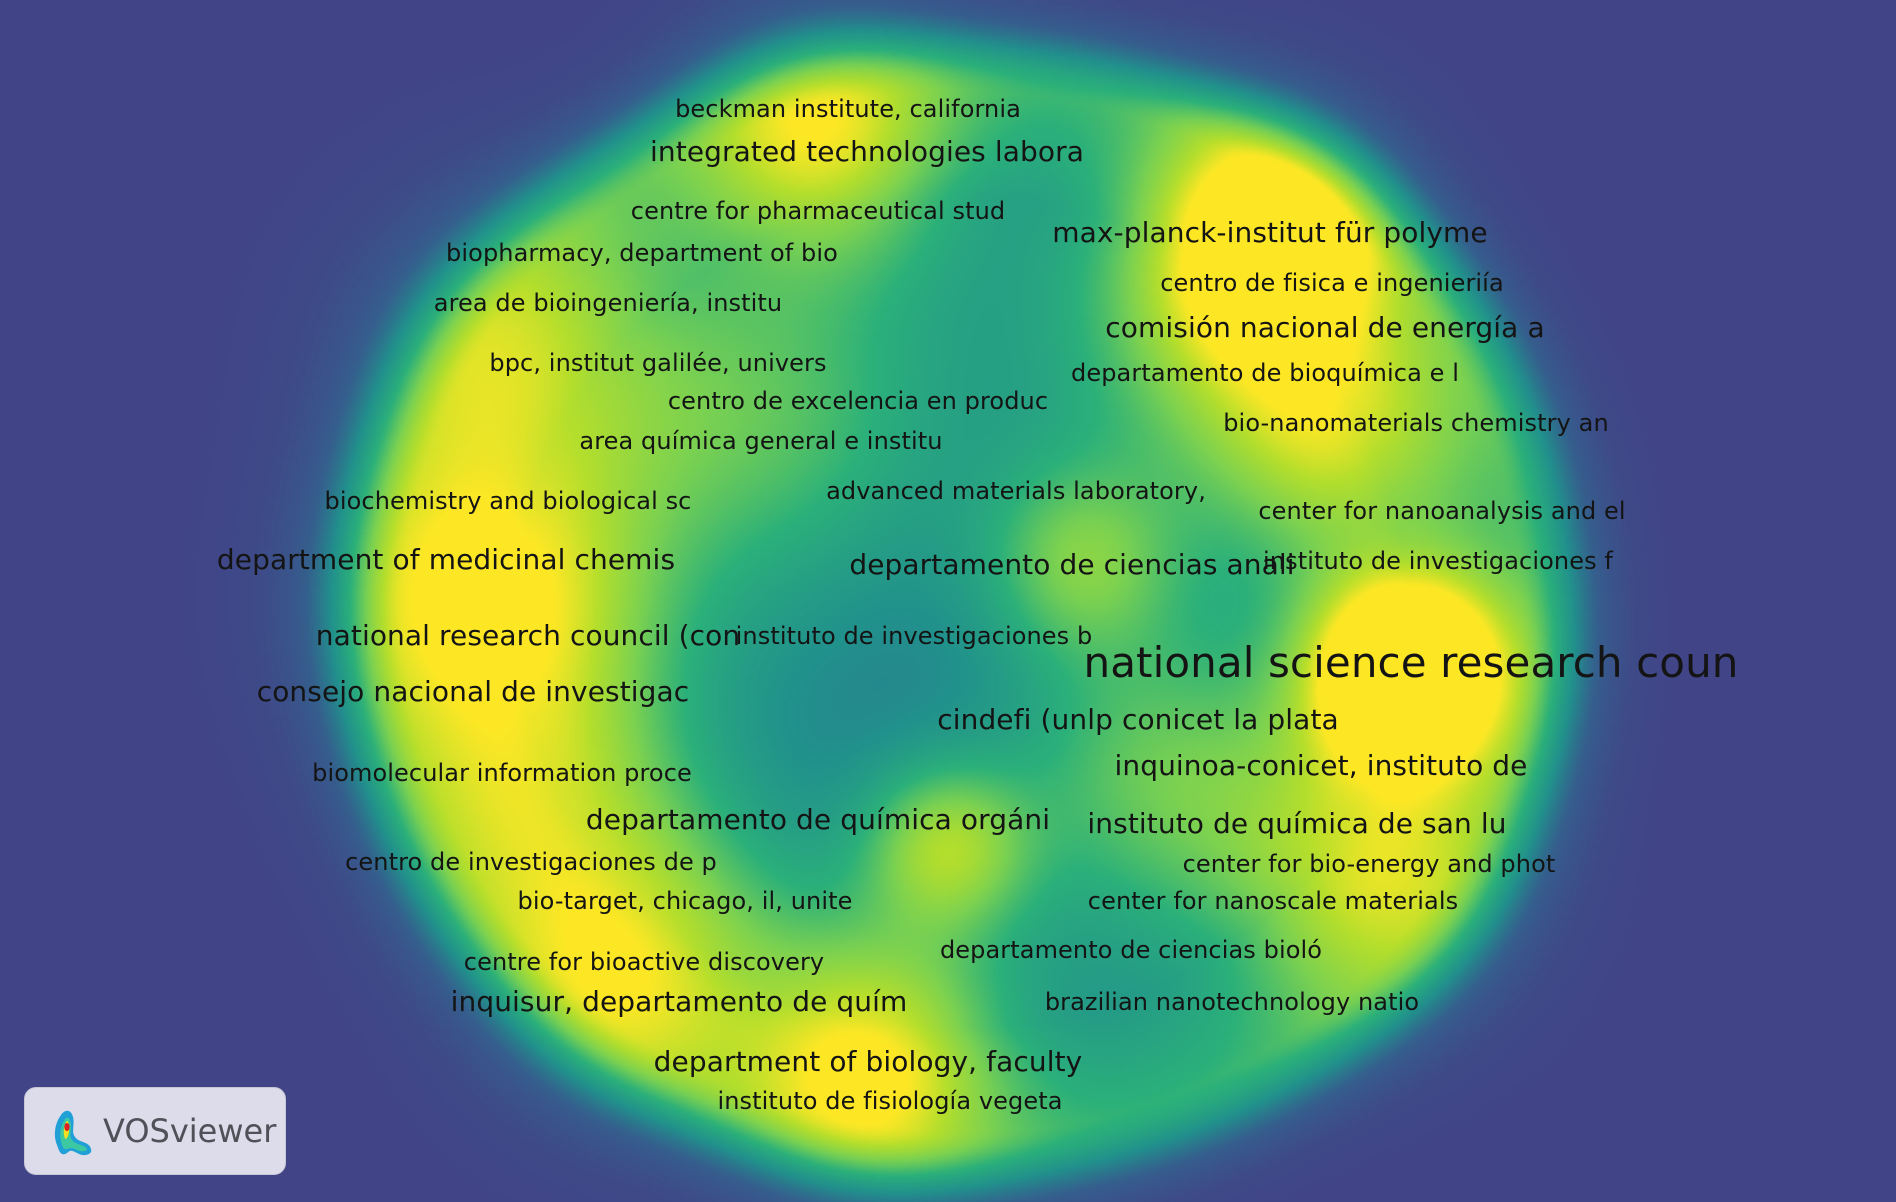 This screenshot has width=1896, height=1202. What do you see at coordinates (502, 773) in the screenshot?
I see `map-label: biomolecular information proce` at bounding box center [502, 773].